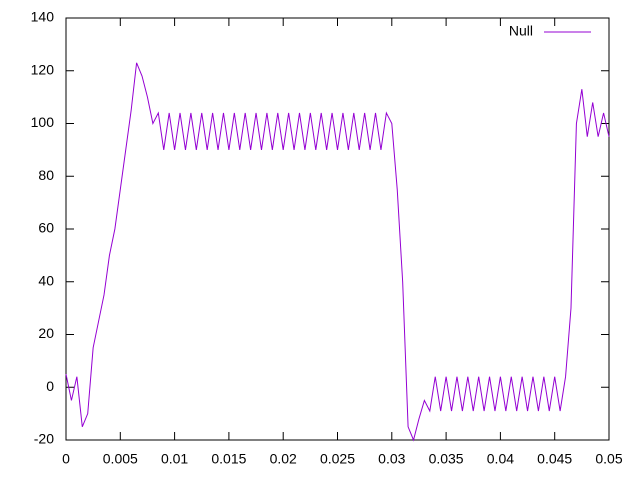  What do you see at coordinates (43, 122) in the screenshot?
I see `y-tick-label: 100` at bounding box center [43, 122].